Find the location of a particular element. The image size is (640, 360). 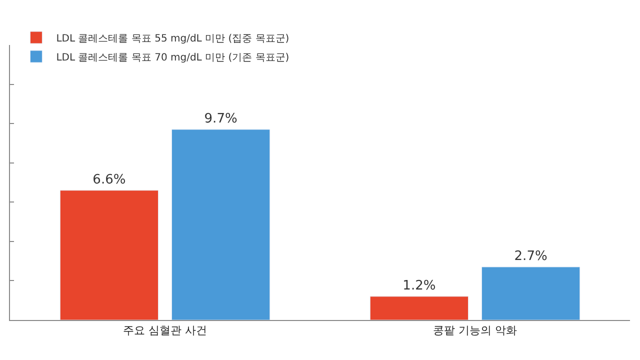

legend-label: LDL 콜레스테롤 목표 70 mg/dL 미만 (기존 목표군) is located at coordinates (173, 58).